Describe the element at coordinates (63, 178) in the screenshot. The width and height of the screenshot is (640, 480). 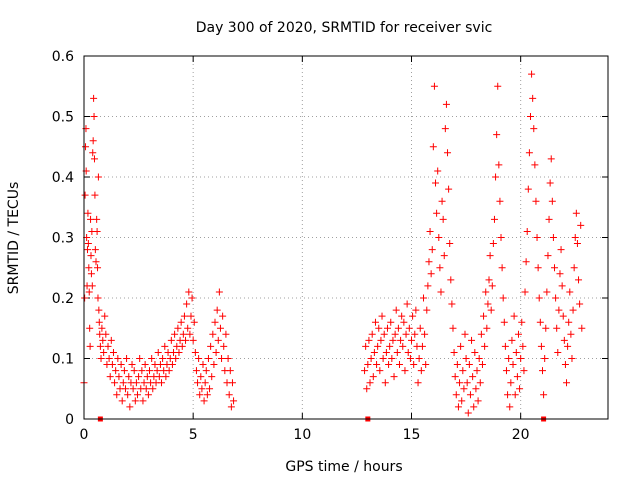
I see `y-tick-label: 0.4` at that location.